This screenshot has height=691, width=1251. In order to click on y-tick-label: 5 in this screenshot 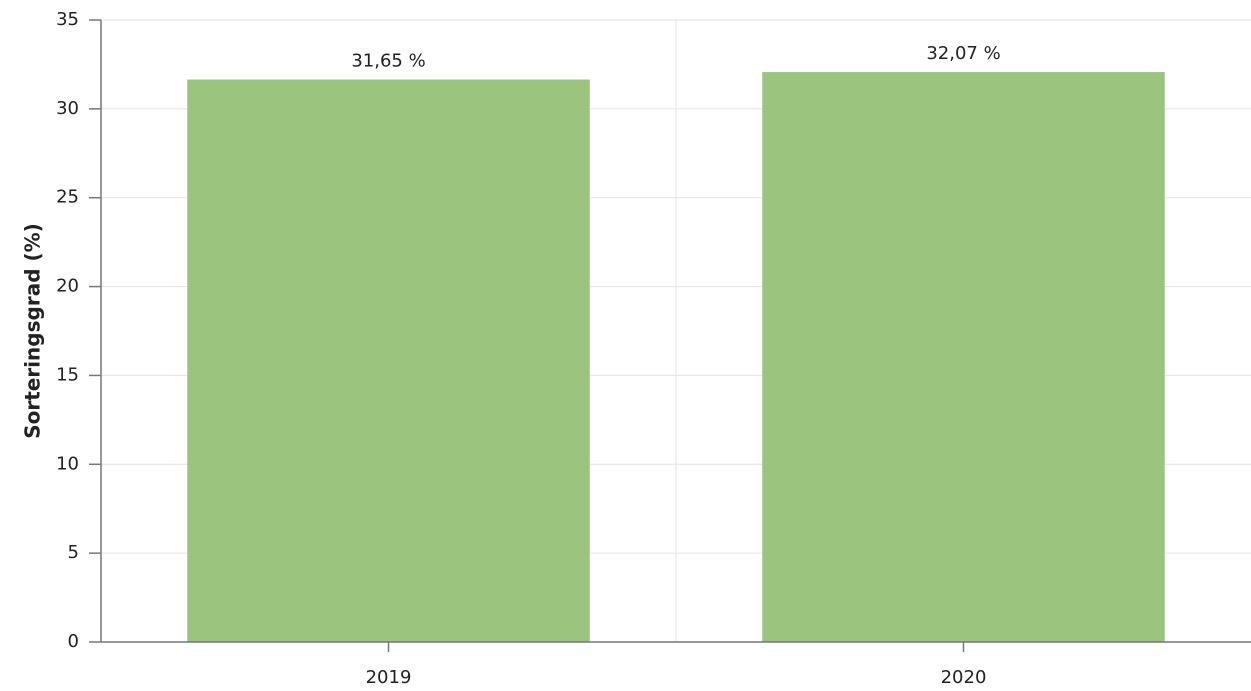, I will do `click(73, 552)`.